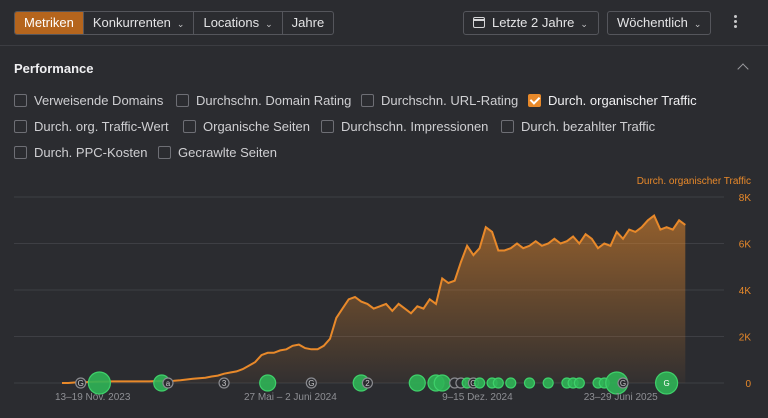  Describe the element at coordinates (256, 126) in the screenshot. I see `checkbox-label: Organische Seiten` at that location.